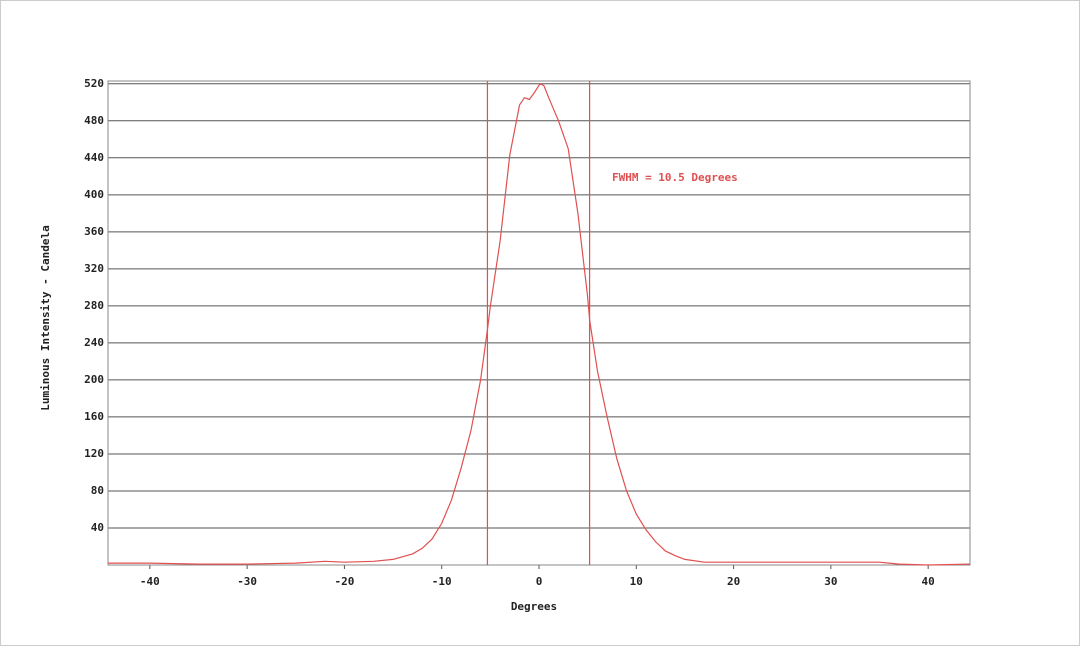 The height and width of the screenshot is (646, 1080). Describe the element at coordinates (344, 581) in the screenshot. I see `x-tick-label: -20` at that location.